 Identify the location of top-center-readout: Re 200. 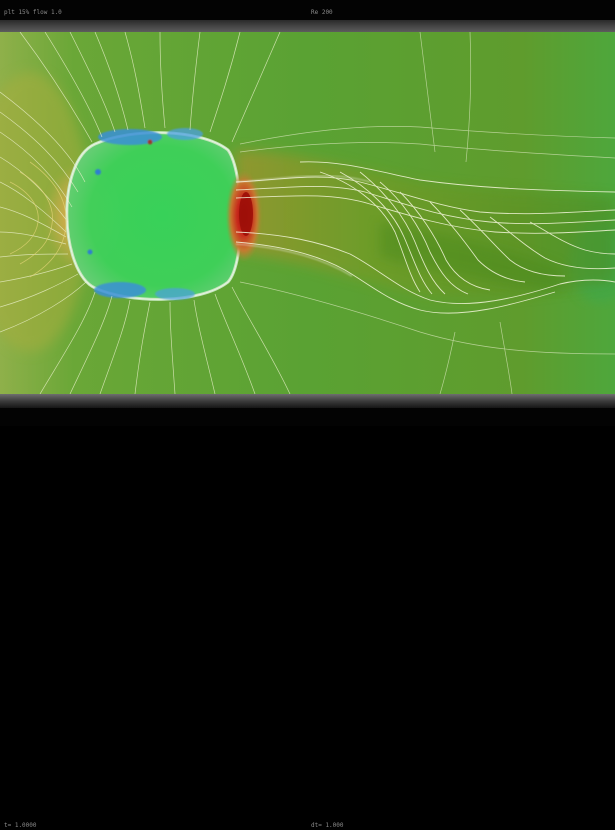
(322, 12).